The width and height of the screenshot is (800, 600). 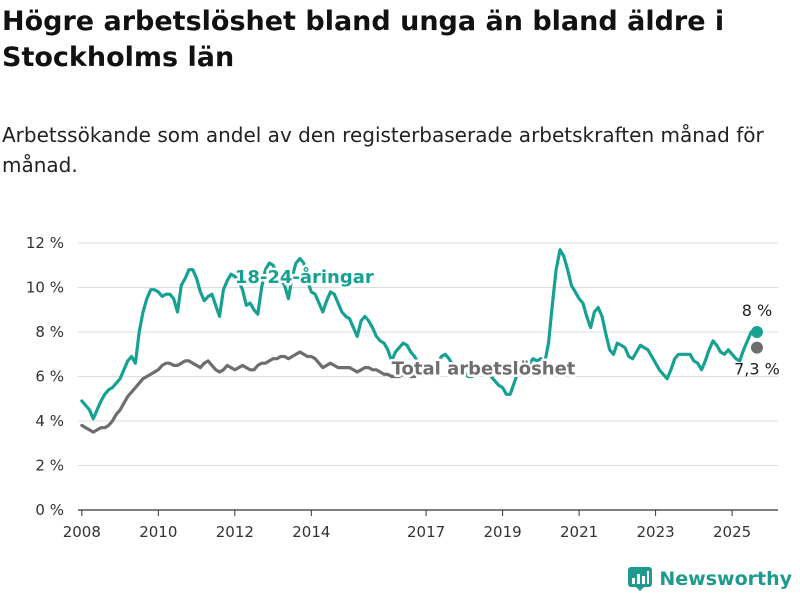 What do you see at coordinates (502, 532) in the screenshot?
I see `x-tick-label: 2019` at bounding box center [502, 532].